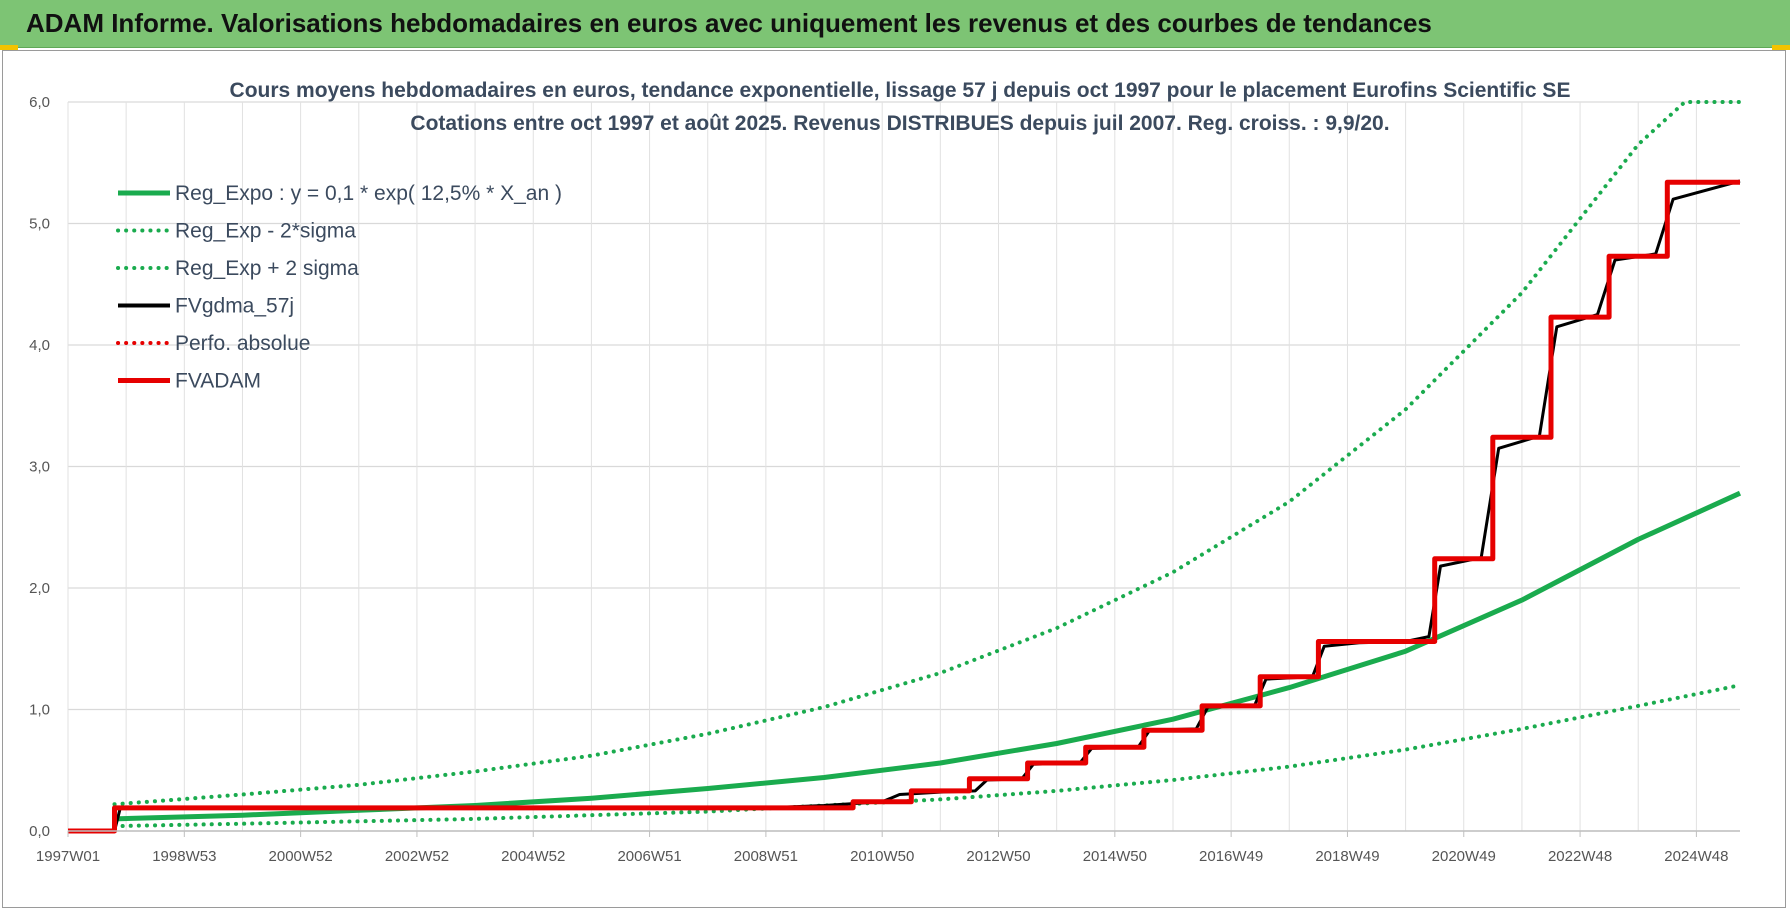 The image size is (1790, 912). What do you see at coordinates (265, 231) in the screenshot?
I see `legend-label: Reg_Exp - 2*sigma` at bounding box center [265, 231].